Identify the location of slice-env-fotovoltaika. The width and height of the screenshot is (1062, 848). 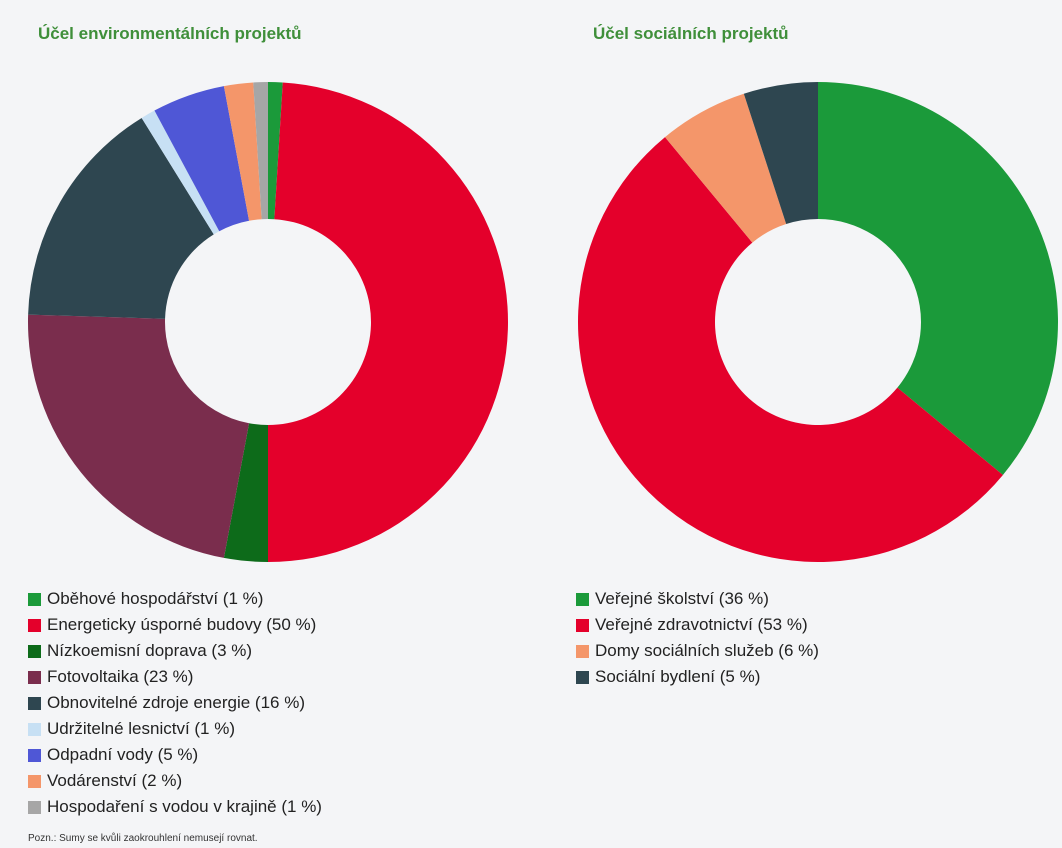
(139, 436).